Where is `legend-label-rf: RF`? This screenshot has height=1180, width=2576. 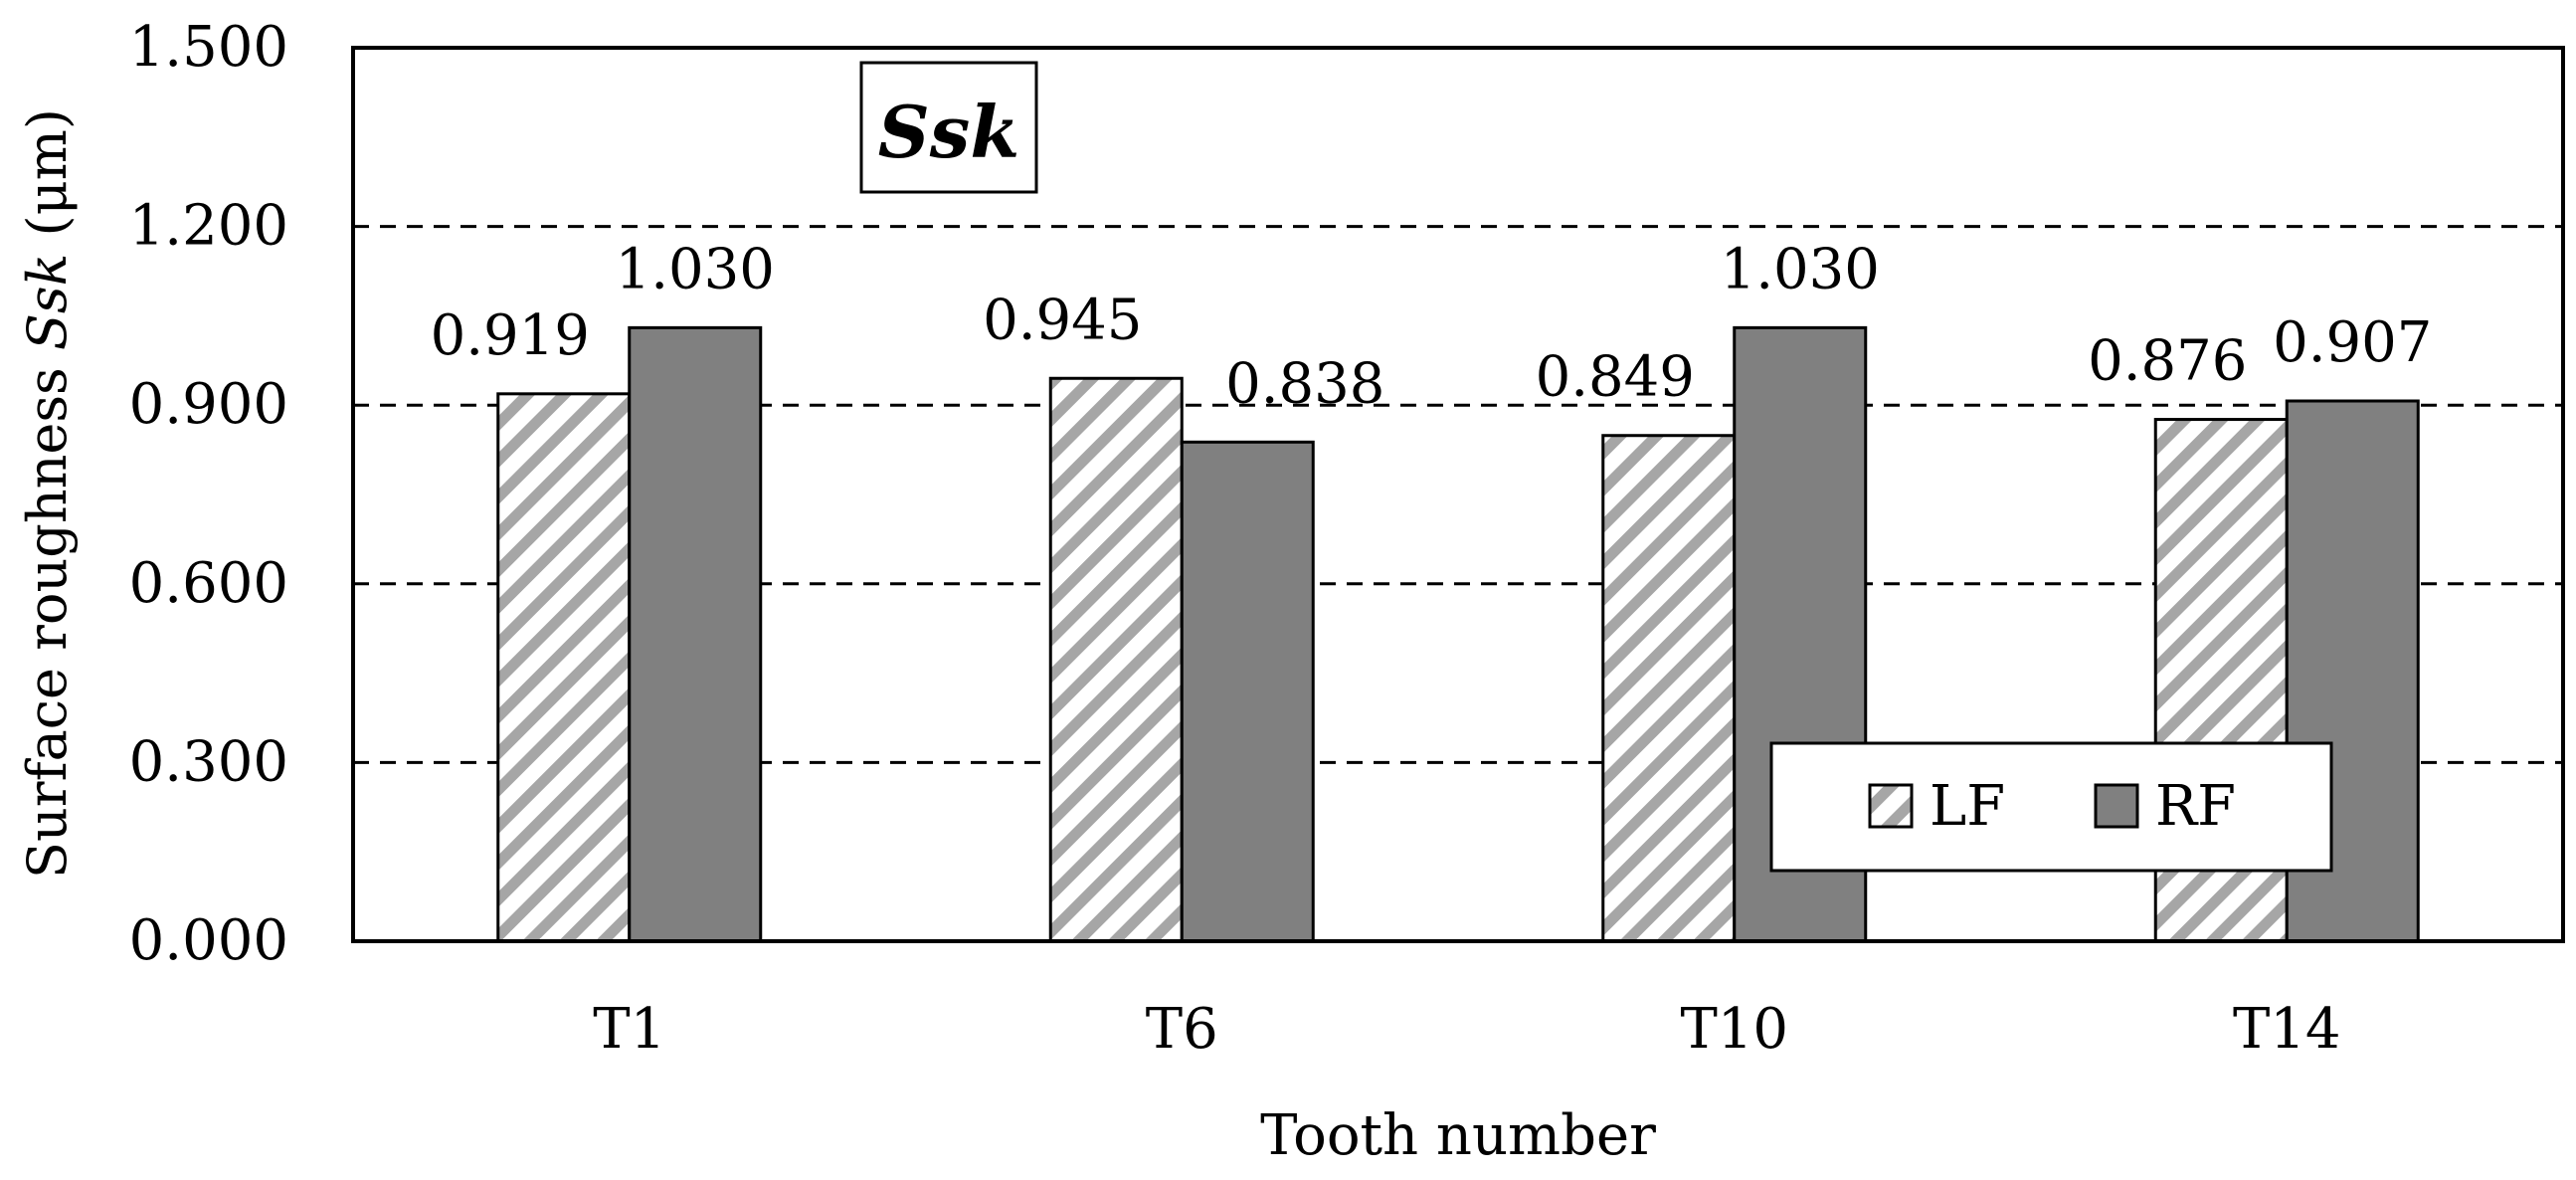 legend-label-rf: RF is located at coordinates (2195, 807).